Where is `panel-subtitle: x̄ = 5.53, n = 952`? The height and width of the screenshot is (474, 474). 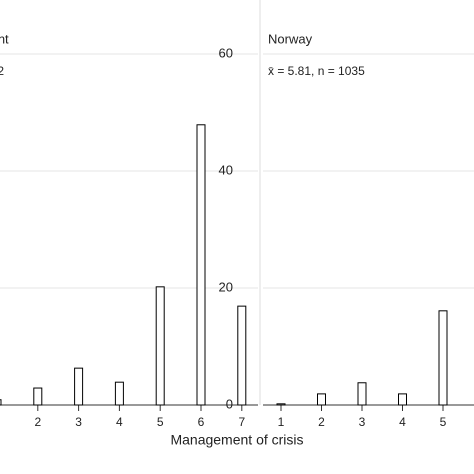 panel-subtitle: x̄ = 5.53, n = 952 is located at coordinates (2, 71).